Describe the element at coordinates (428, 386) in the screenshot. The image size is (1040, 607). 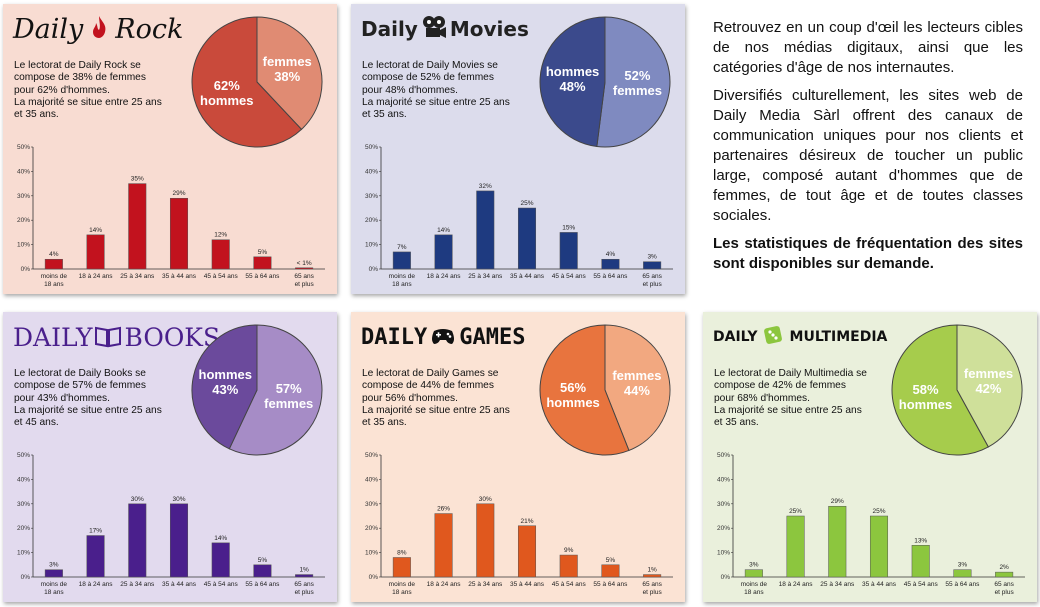
I see `description-line: compose de 44% de femmes` at that location.